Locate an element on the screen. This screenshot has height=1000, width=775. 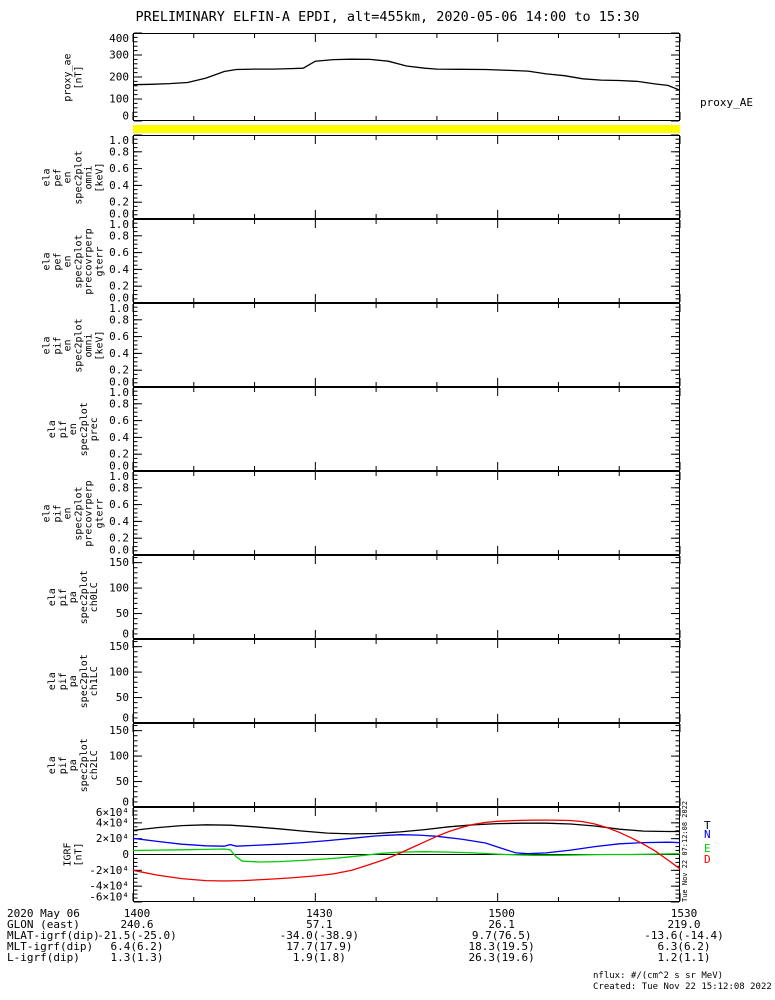
ylabel-pif-prec-text: ela pif en spec2plot prec is located at coordinates (73, 429).